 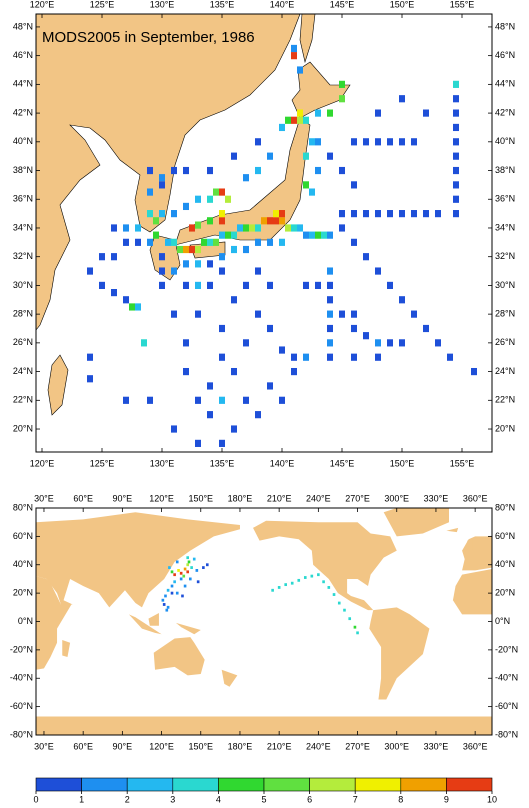 What do you see at coordinates (436, 498) in the screenshot?
I see `lon-label: 330°E` at bounding box center [436, 498].